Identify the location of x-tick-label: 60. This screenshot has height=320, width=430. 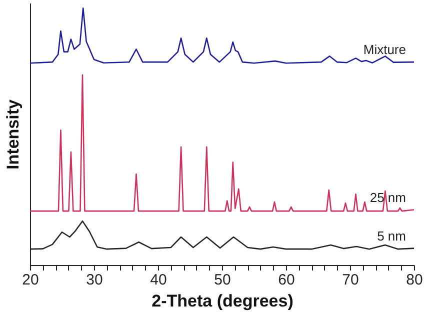
(286, 280).